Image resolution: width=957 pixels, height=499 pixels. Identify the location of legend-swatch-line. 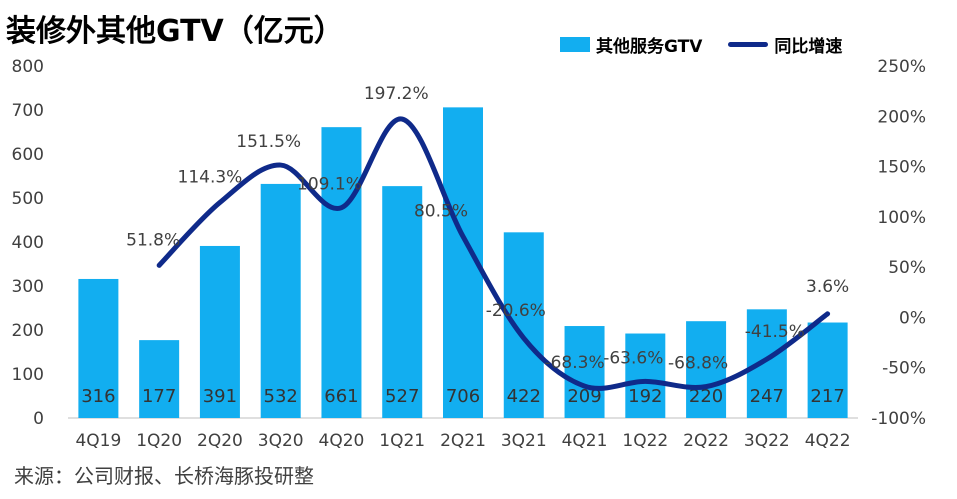
(748, 44).